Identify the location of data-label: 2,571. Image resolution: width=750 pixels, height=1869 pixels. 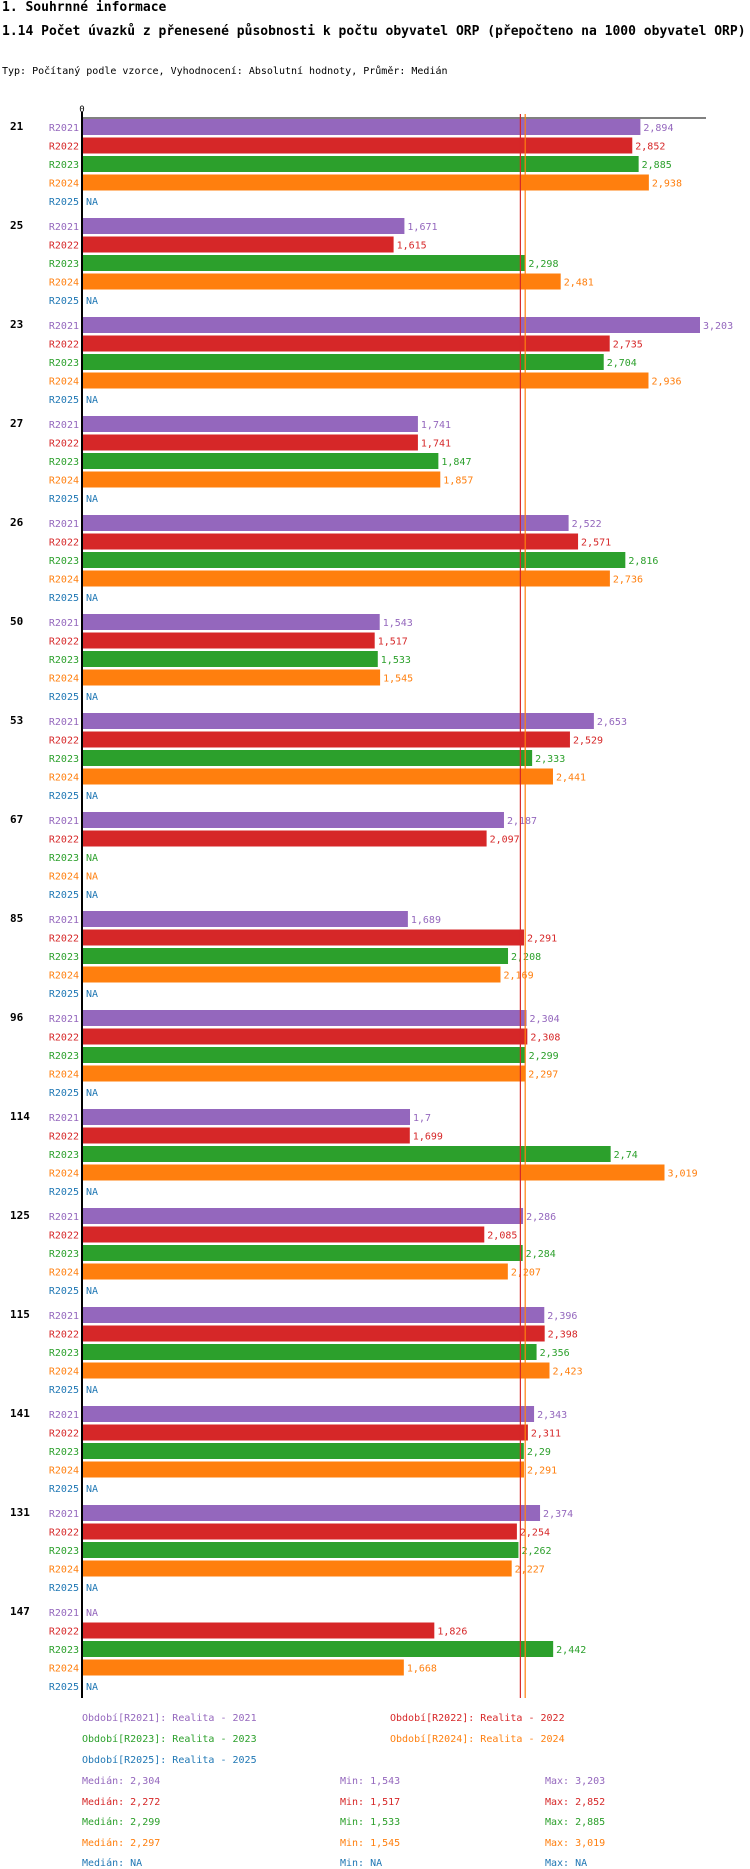
(596, 543).